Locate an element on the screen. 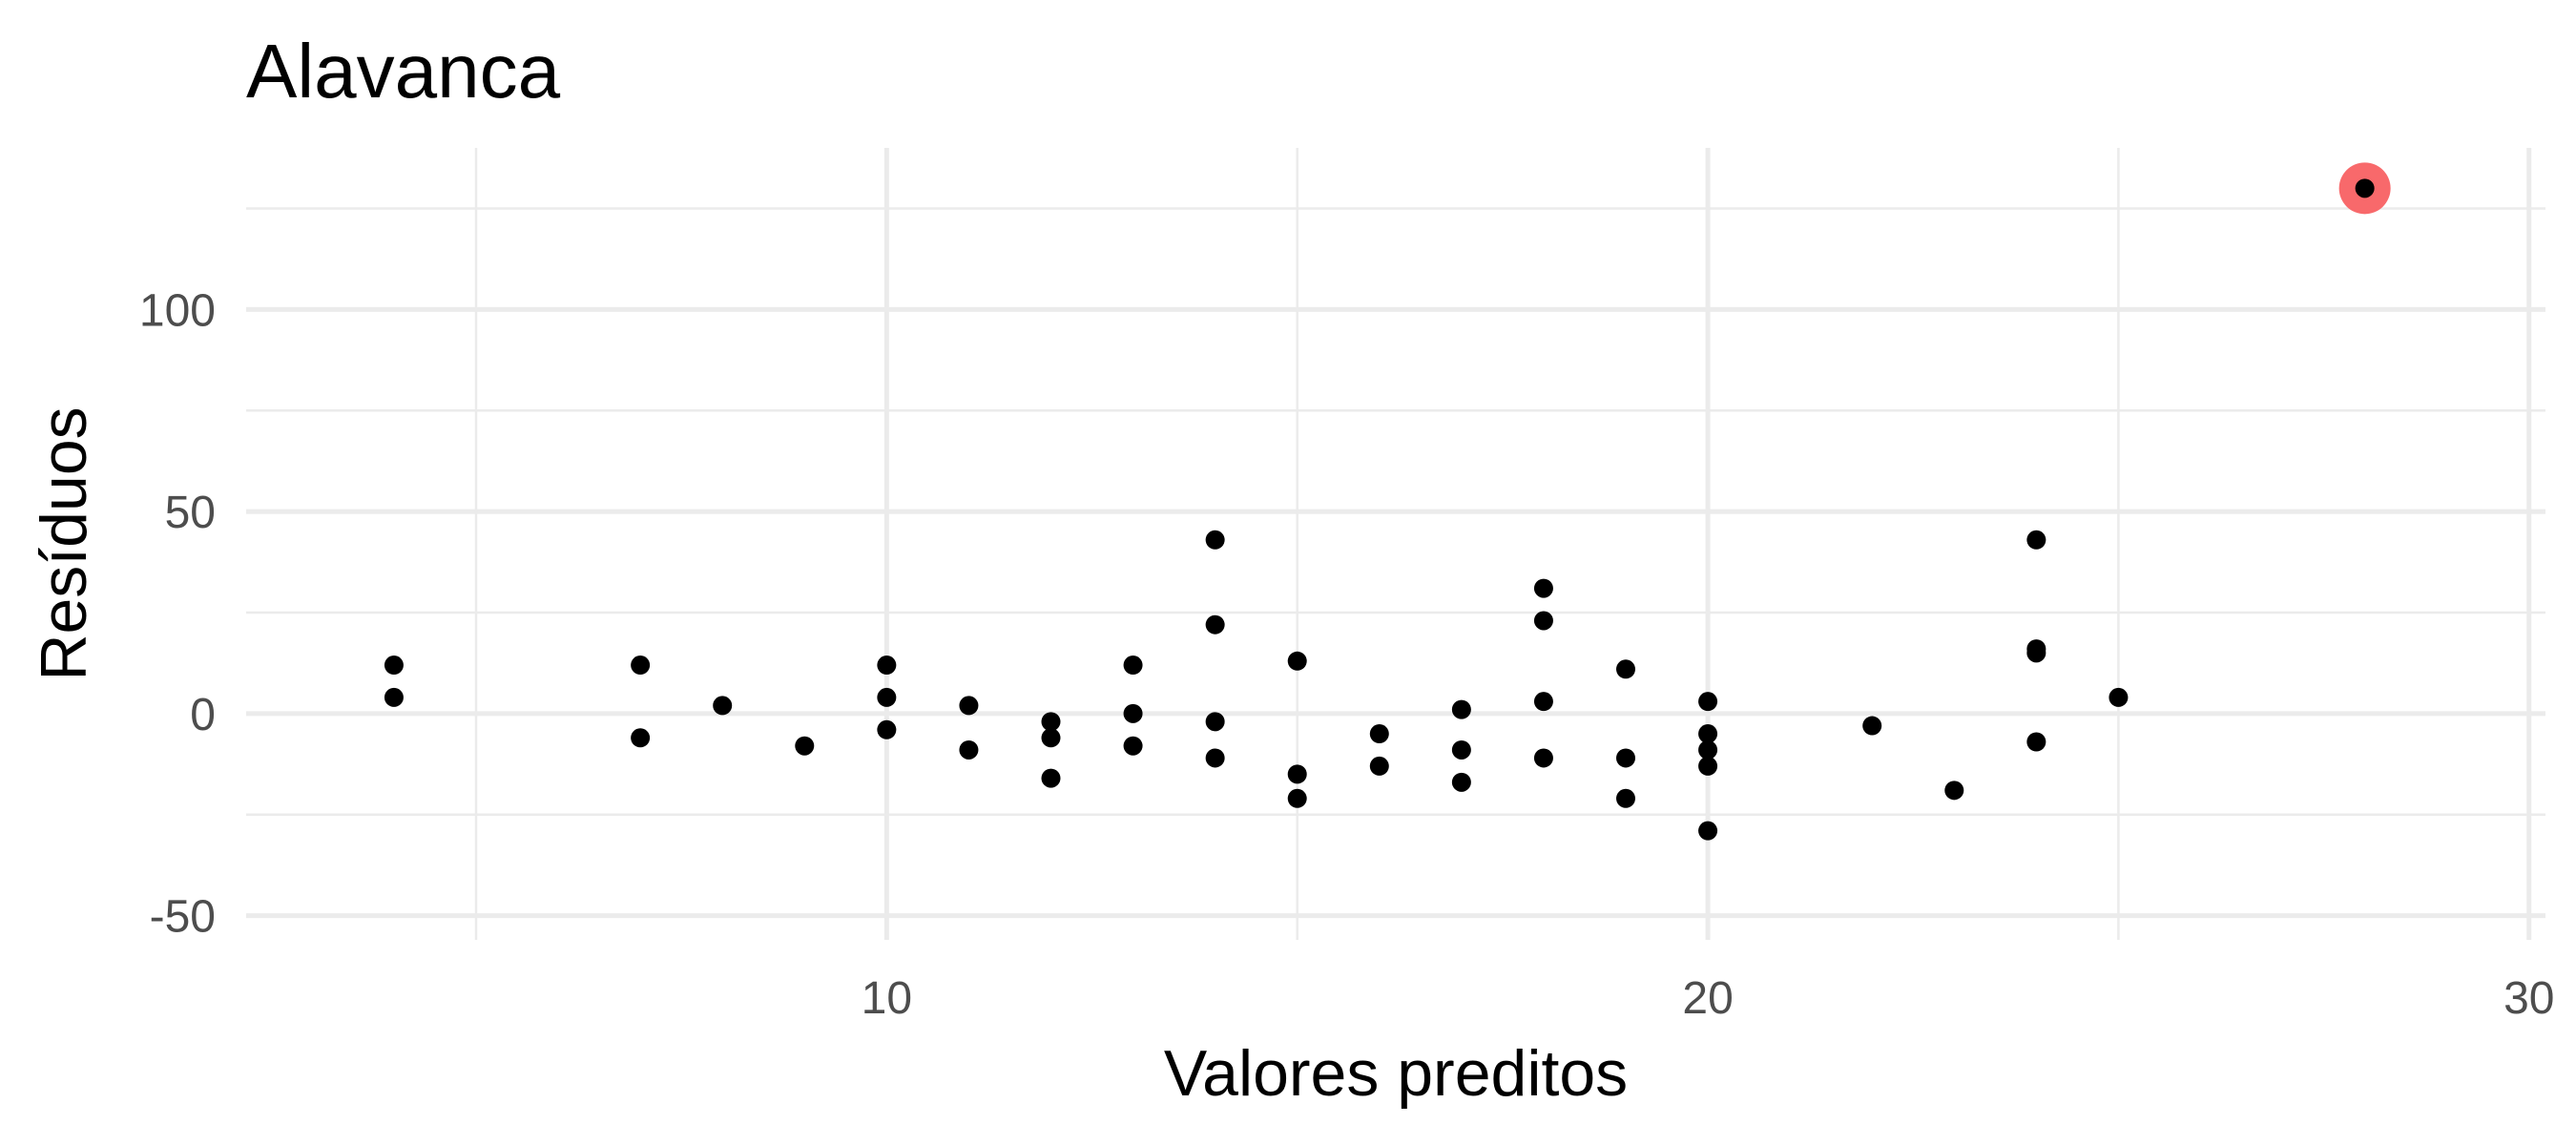 This screenshot has width=2576, height=1145. y-tick-label: -50 is located at coordinates (183, 918).